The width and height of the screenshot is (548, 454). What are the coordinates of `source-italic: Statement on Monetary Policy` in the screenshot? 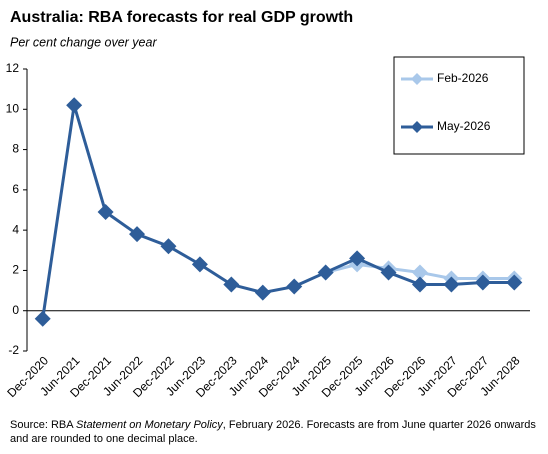 It's located at (149, 425).